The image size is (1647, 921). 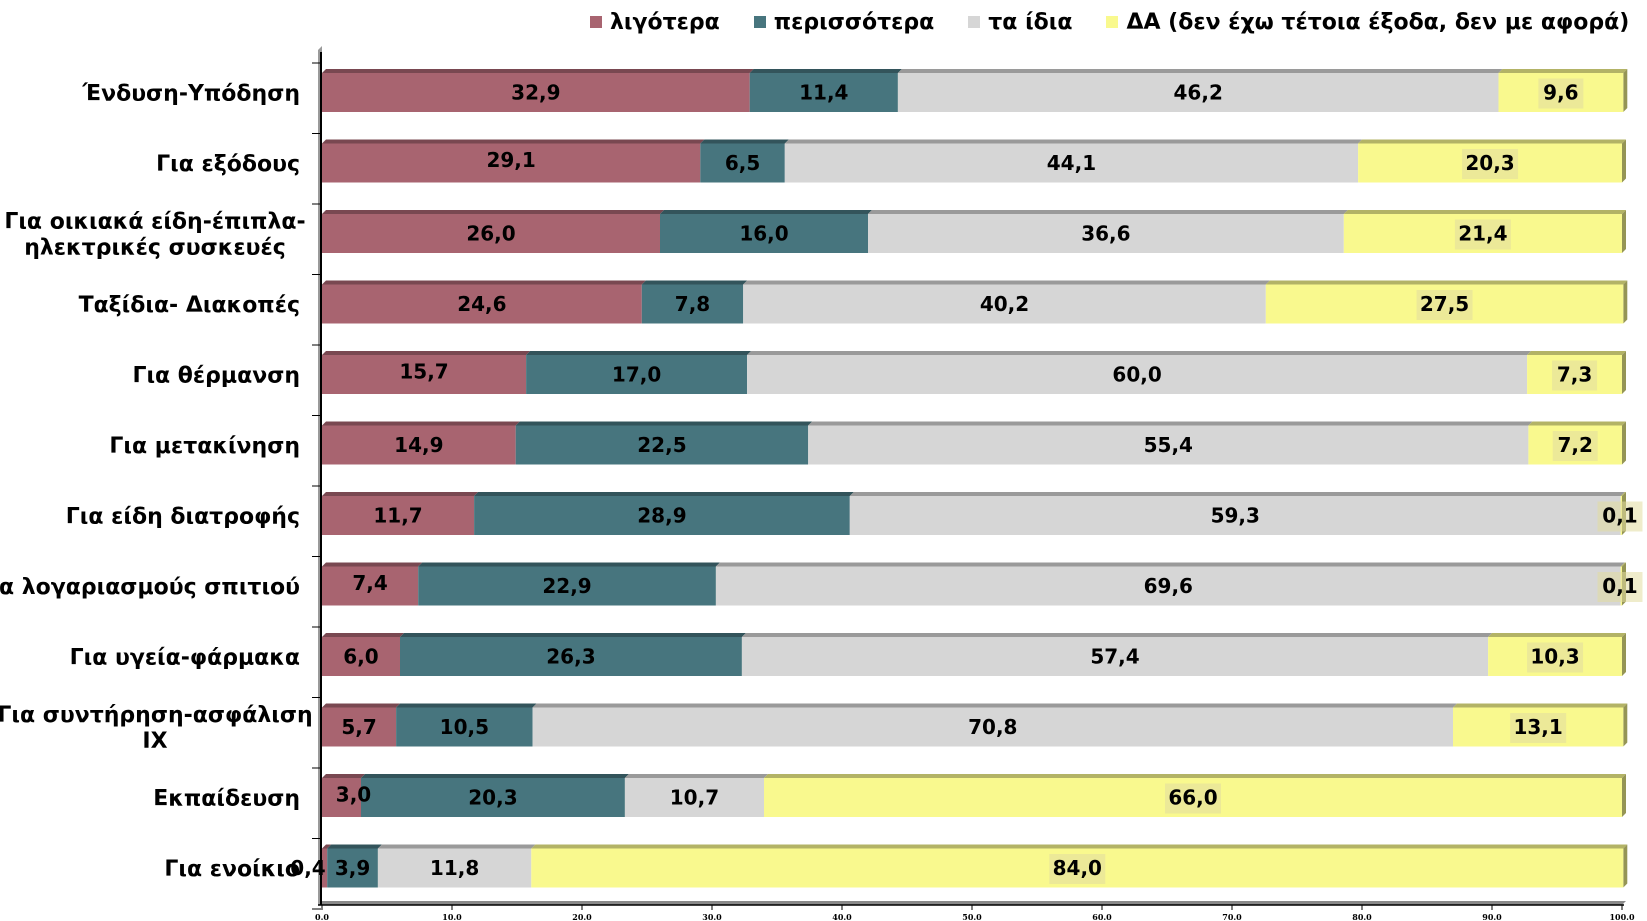 I want to click on value-label: 36,6, so click(x=1105, y=234).